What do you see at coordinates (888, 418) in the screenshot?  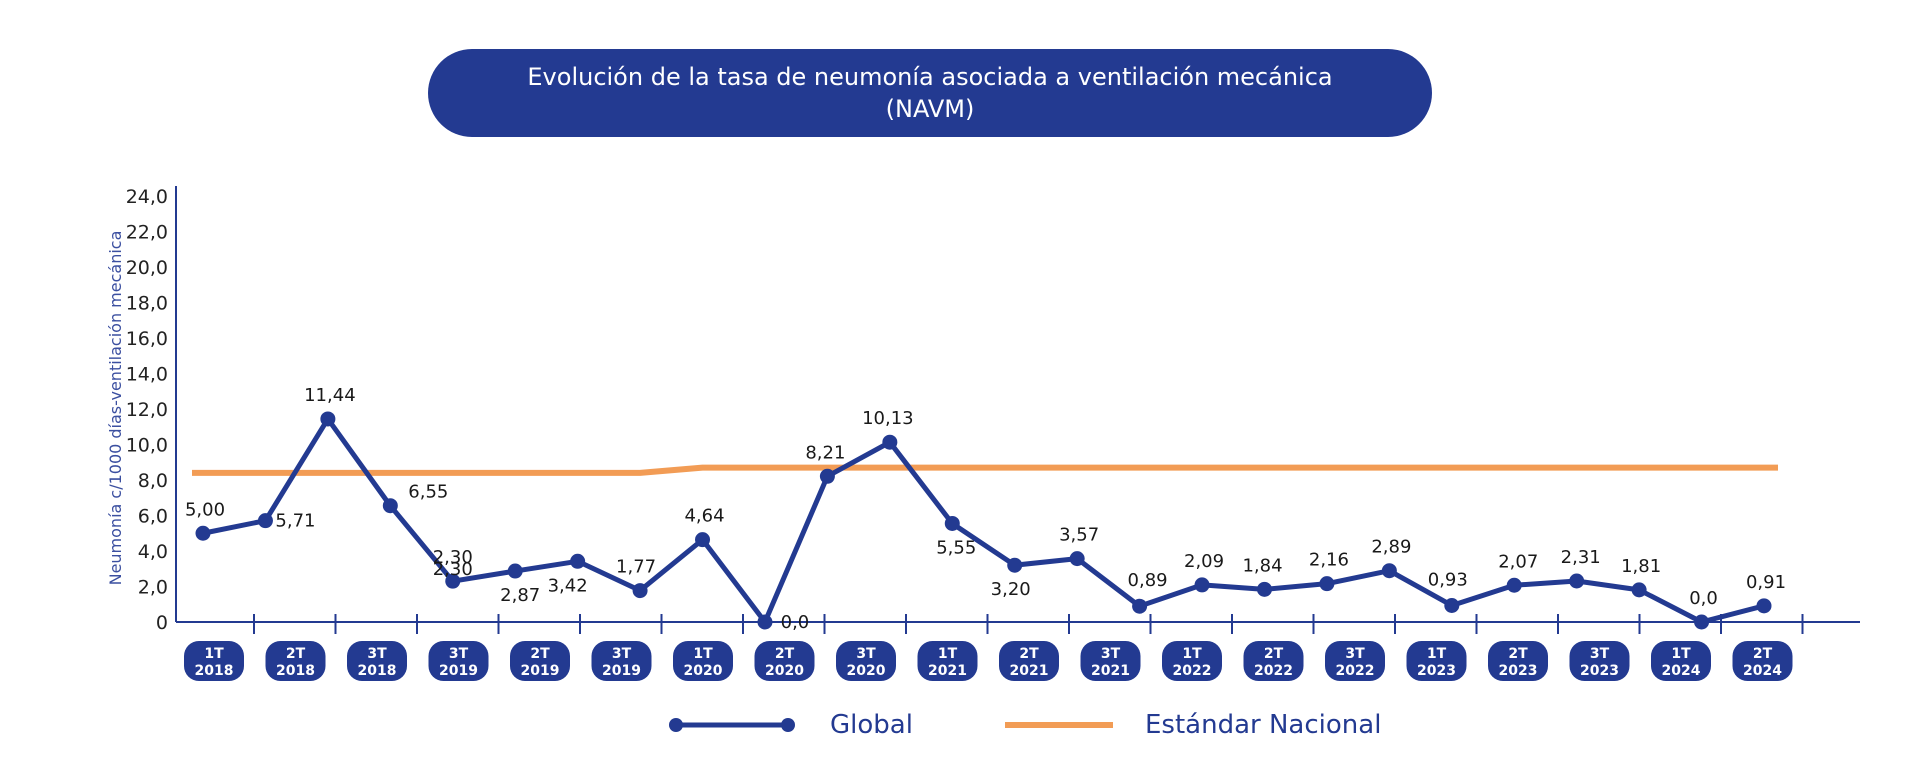 I see `data-label-global: 10,13` at bounding box center [888, 418].